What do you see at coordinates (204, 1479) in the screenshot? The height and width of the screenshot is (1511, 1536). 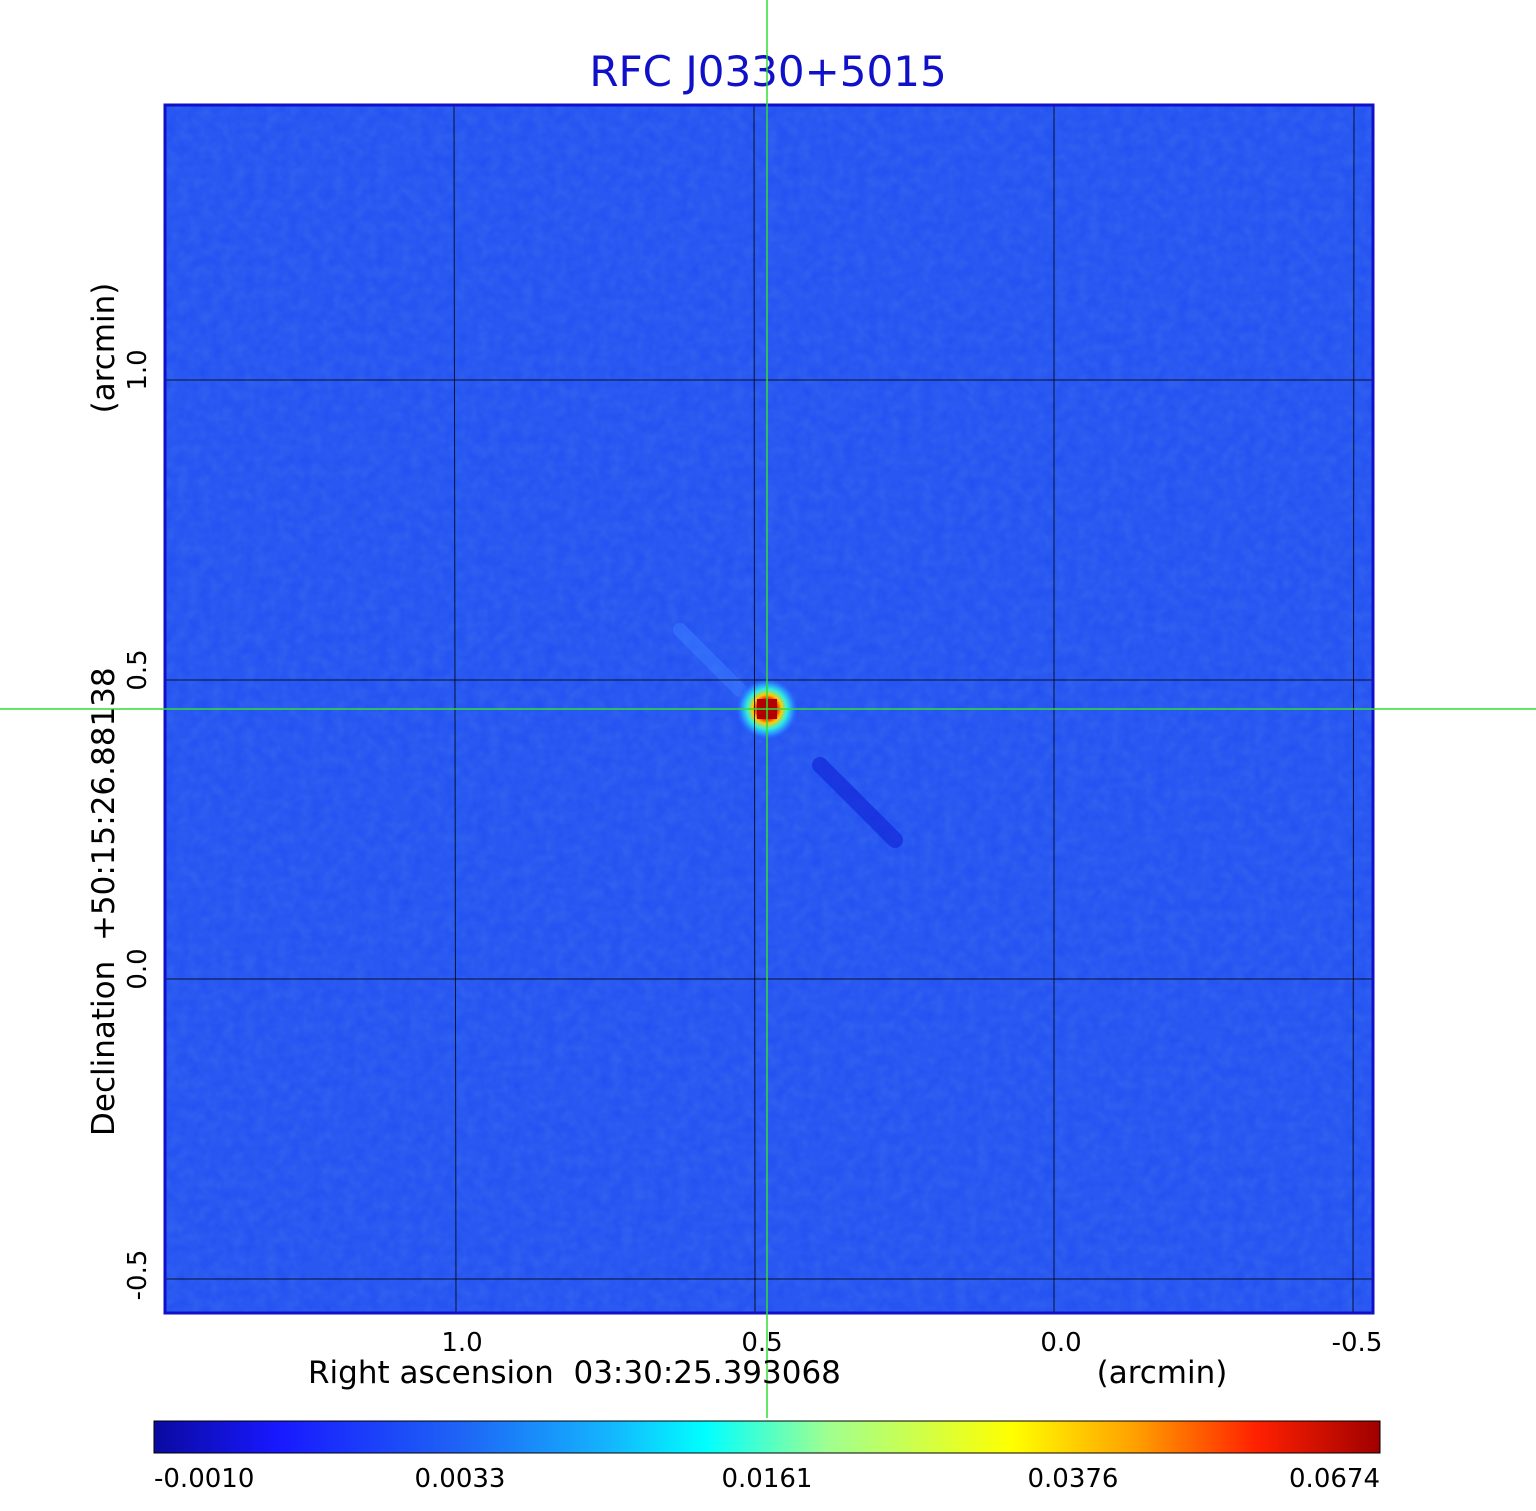 I see `colorbar-tick-label: -0.0010` at bounding box center [204, 1479].